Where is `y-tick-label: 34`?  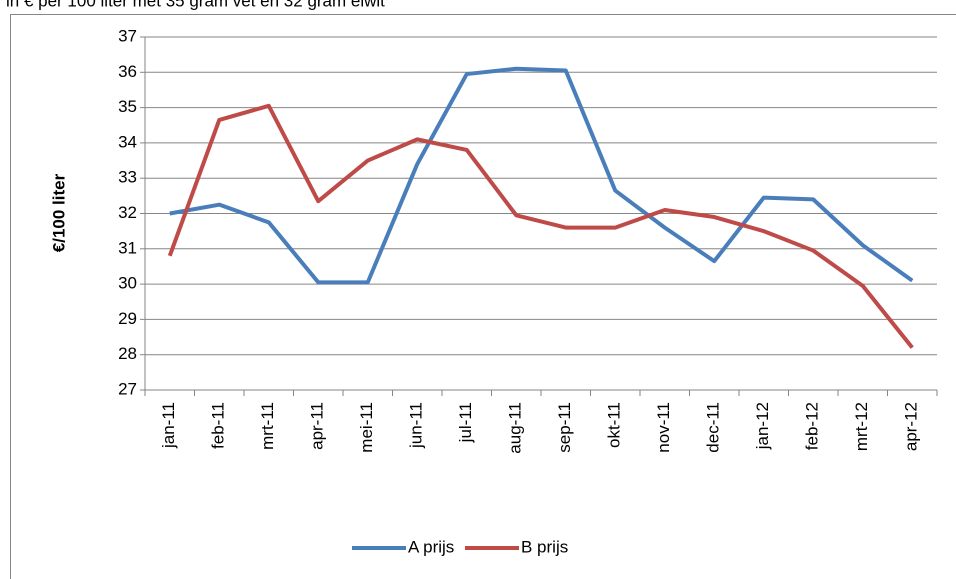
y-tick-label: 34 is located at coordinates (127, 141).